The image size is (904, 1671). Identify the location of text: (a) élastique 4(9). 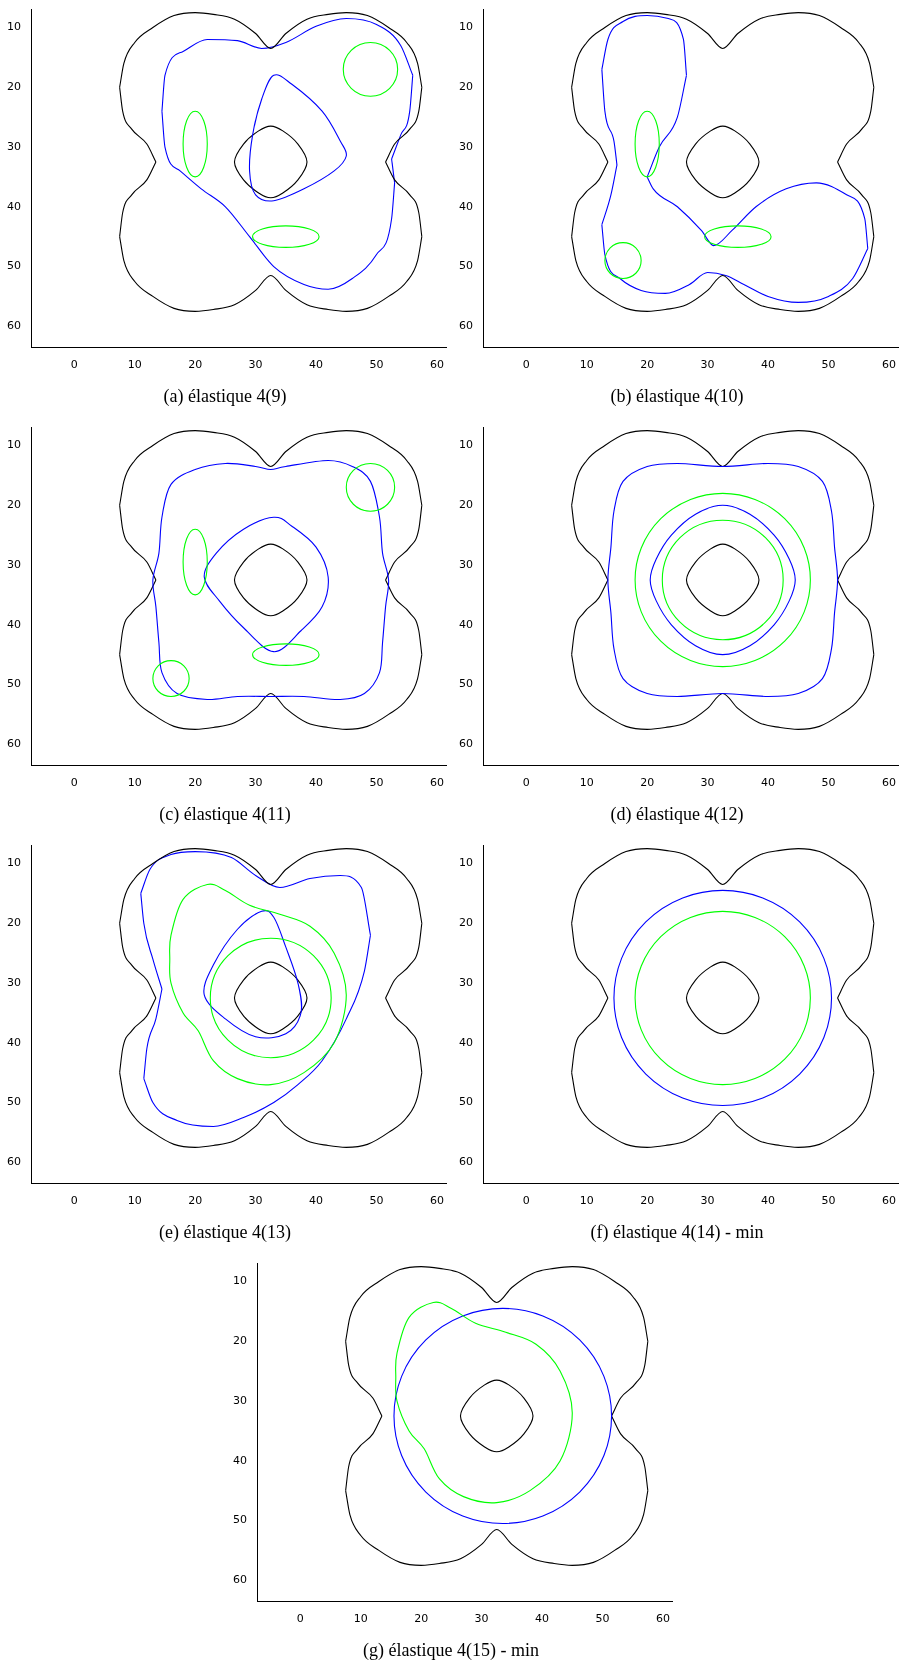
(225, 396).